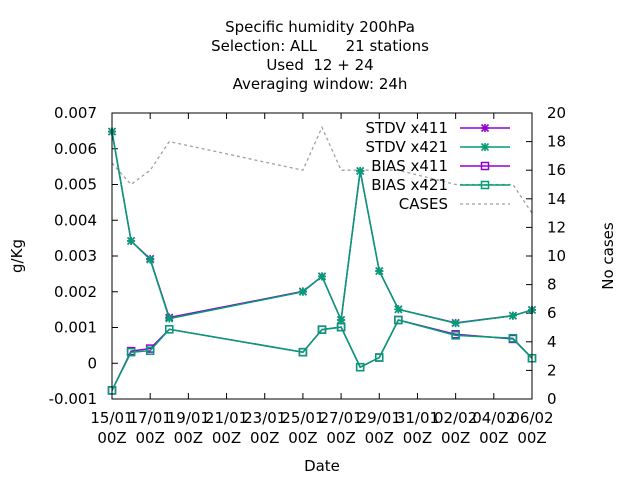 This screenshot has height=480, width=640. I want to click on y2-tick-label: 4, so click(552, 342).